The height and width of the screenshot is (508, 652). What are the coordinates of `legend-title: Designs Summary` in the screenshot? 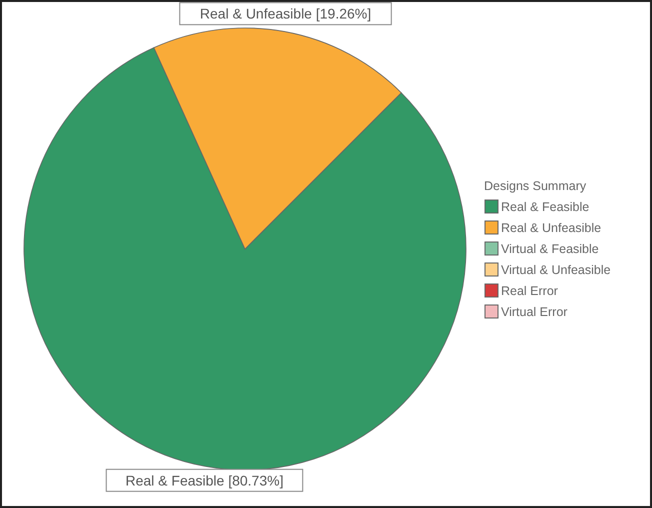 It's located at (535, 186).